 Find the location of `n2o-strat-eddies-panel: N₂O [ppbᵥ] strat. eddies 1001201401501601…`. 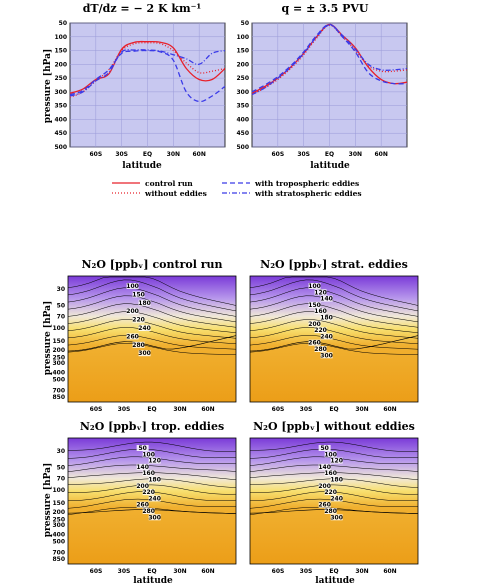

n2o-strat-eddies-panel: N₂O [ppbᵥ] strat. eddies 1001201401501601… is located at coordinates (334, 335).